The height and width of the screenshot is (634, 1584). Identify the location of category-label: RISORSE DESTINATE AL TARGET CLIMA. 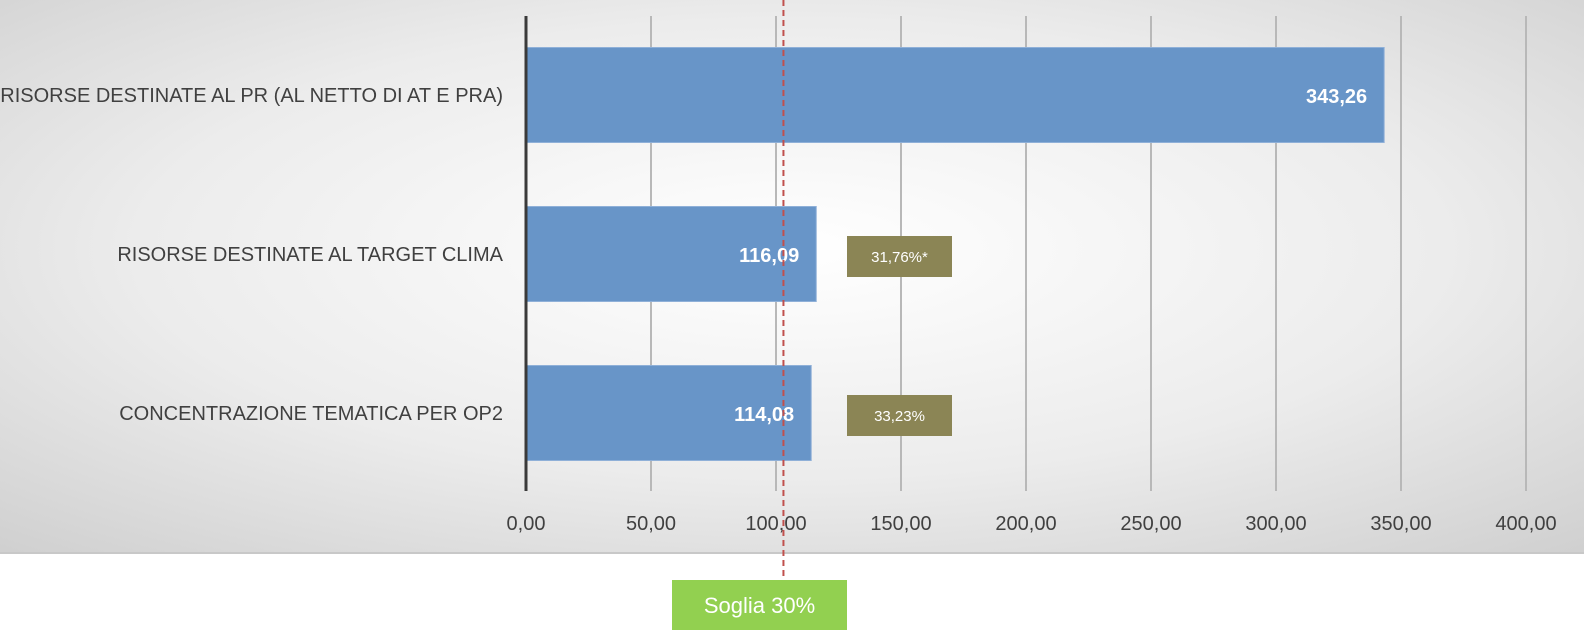
(310, 255).